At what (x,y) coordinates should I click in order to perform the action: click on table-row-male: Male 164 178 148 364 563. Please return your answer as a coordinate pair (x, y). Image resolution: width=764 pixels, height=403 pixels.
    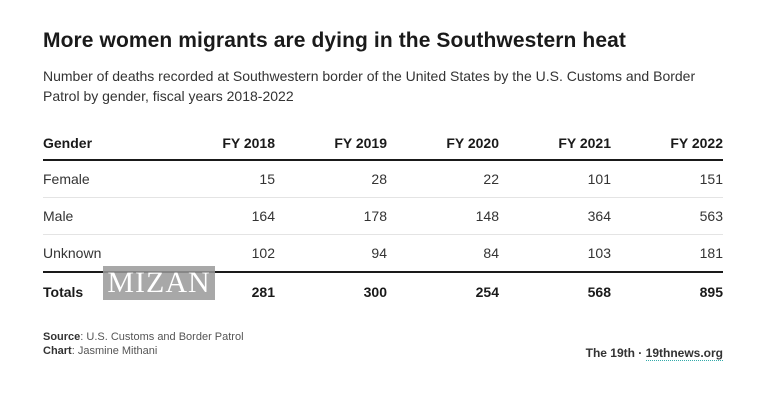
    Looking at the image, I should click on (383, 216).